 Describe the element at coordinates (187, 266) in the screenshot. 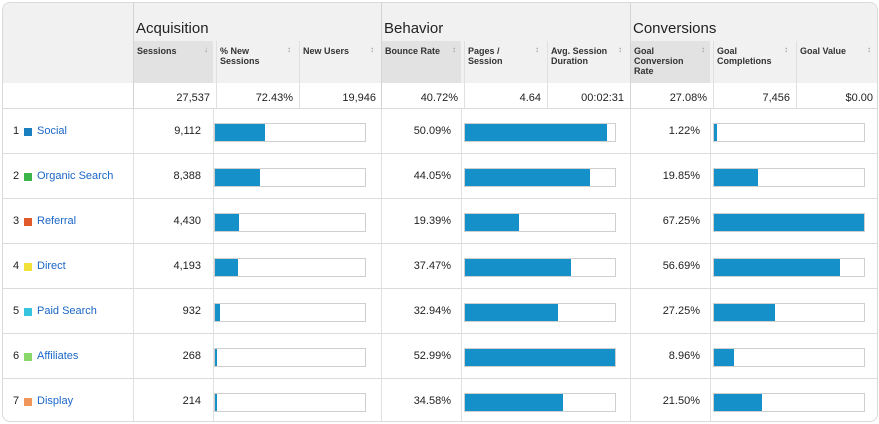

I see `sessions-value: 4,193` at that location.